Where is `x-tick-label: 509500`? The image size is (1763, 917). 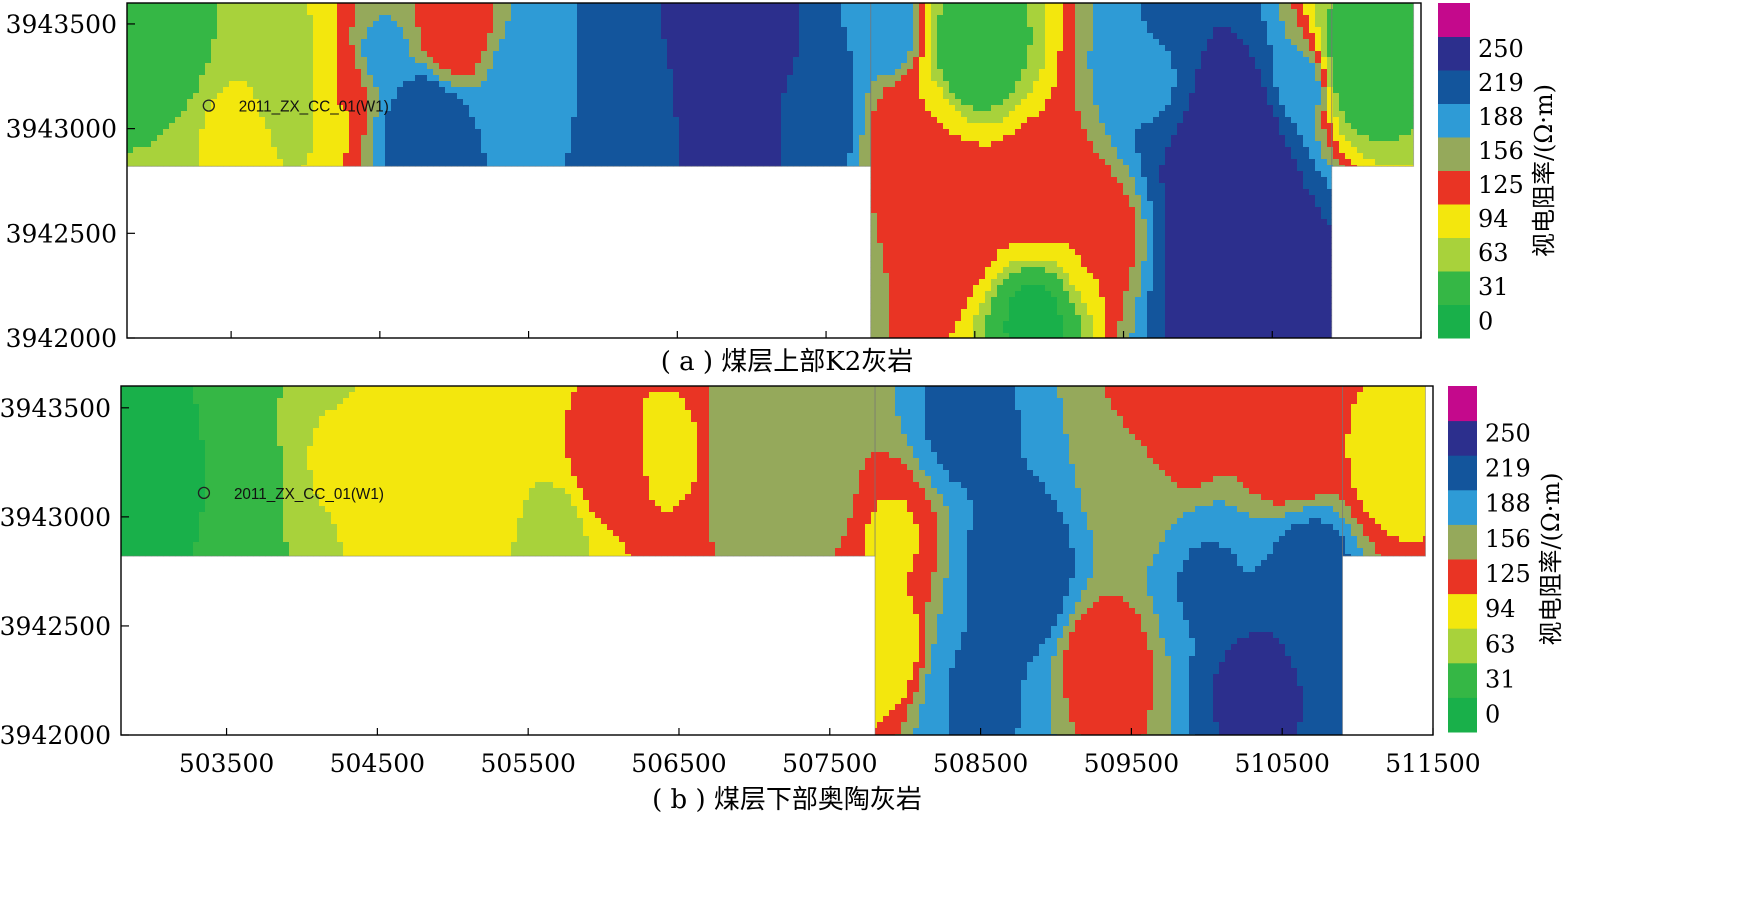 x-tick-label: 509500 is located at coordinates (1131, 763).